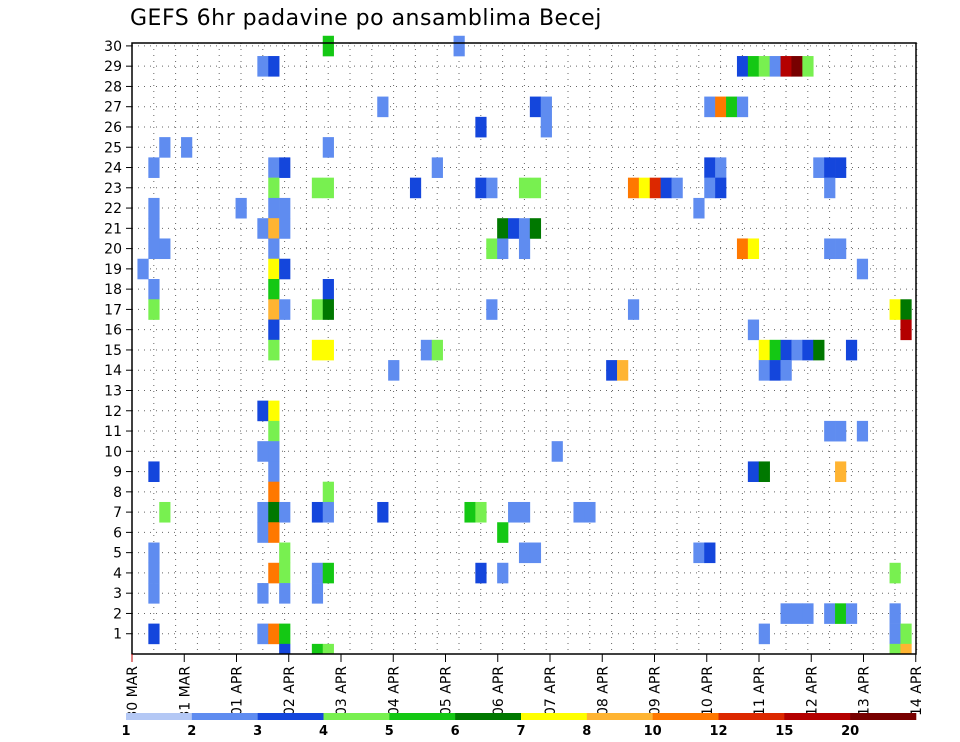 This screenshot has height=742, width=960. Describe the element at coordinates (125, 731) in the screenshot. I see `colorbar-label: 1` at that location.